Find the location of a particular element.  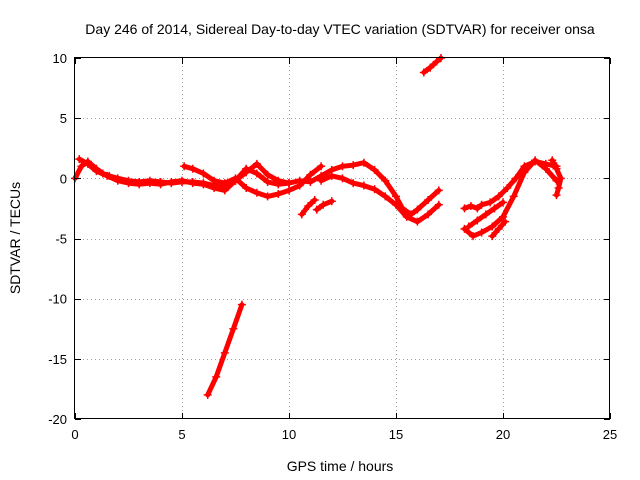

x-tick-label: 20 is located at coordinates (503, 434).